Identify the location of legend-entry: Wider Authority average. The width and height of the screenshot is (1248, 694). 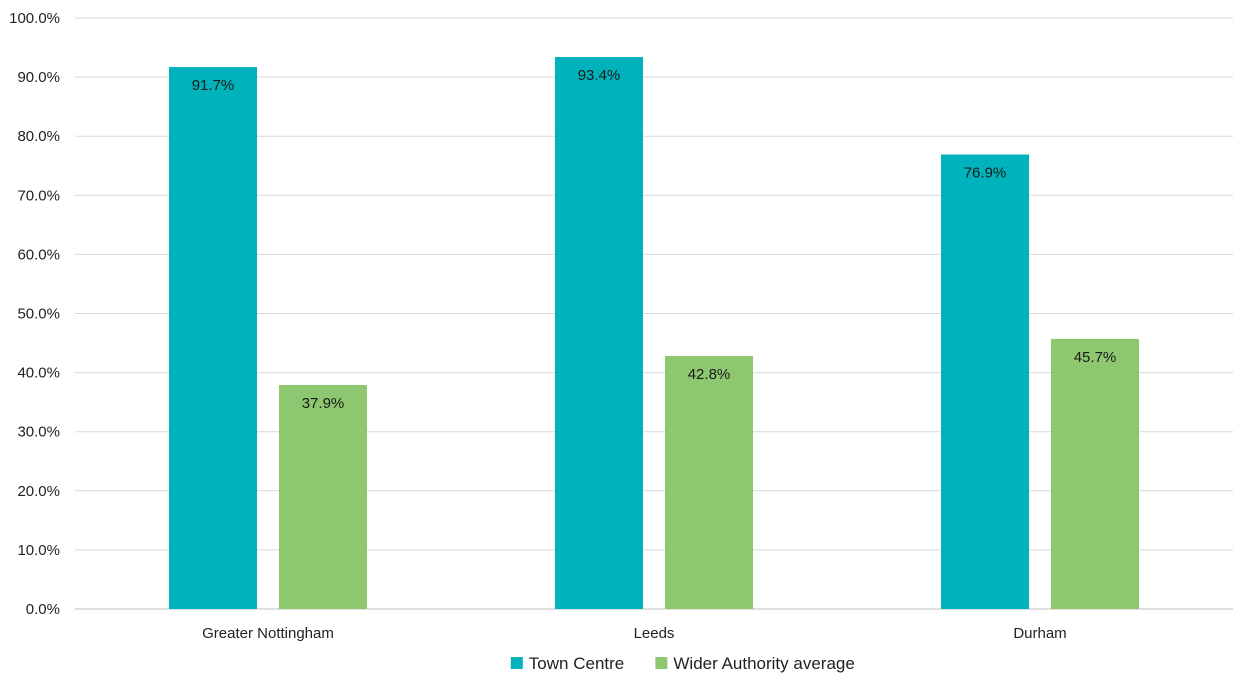
(763, 663).